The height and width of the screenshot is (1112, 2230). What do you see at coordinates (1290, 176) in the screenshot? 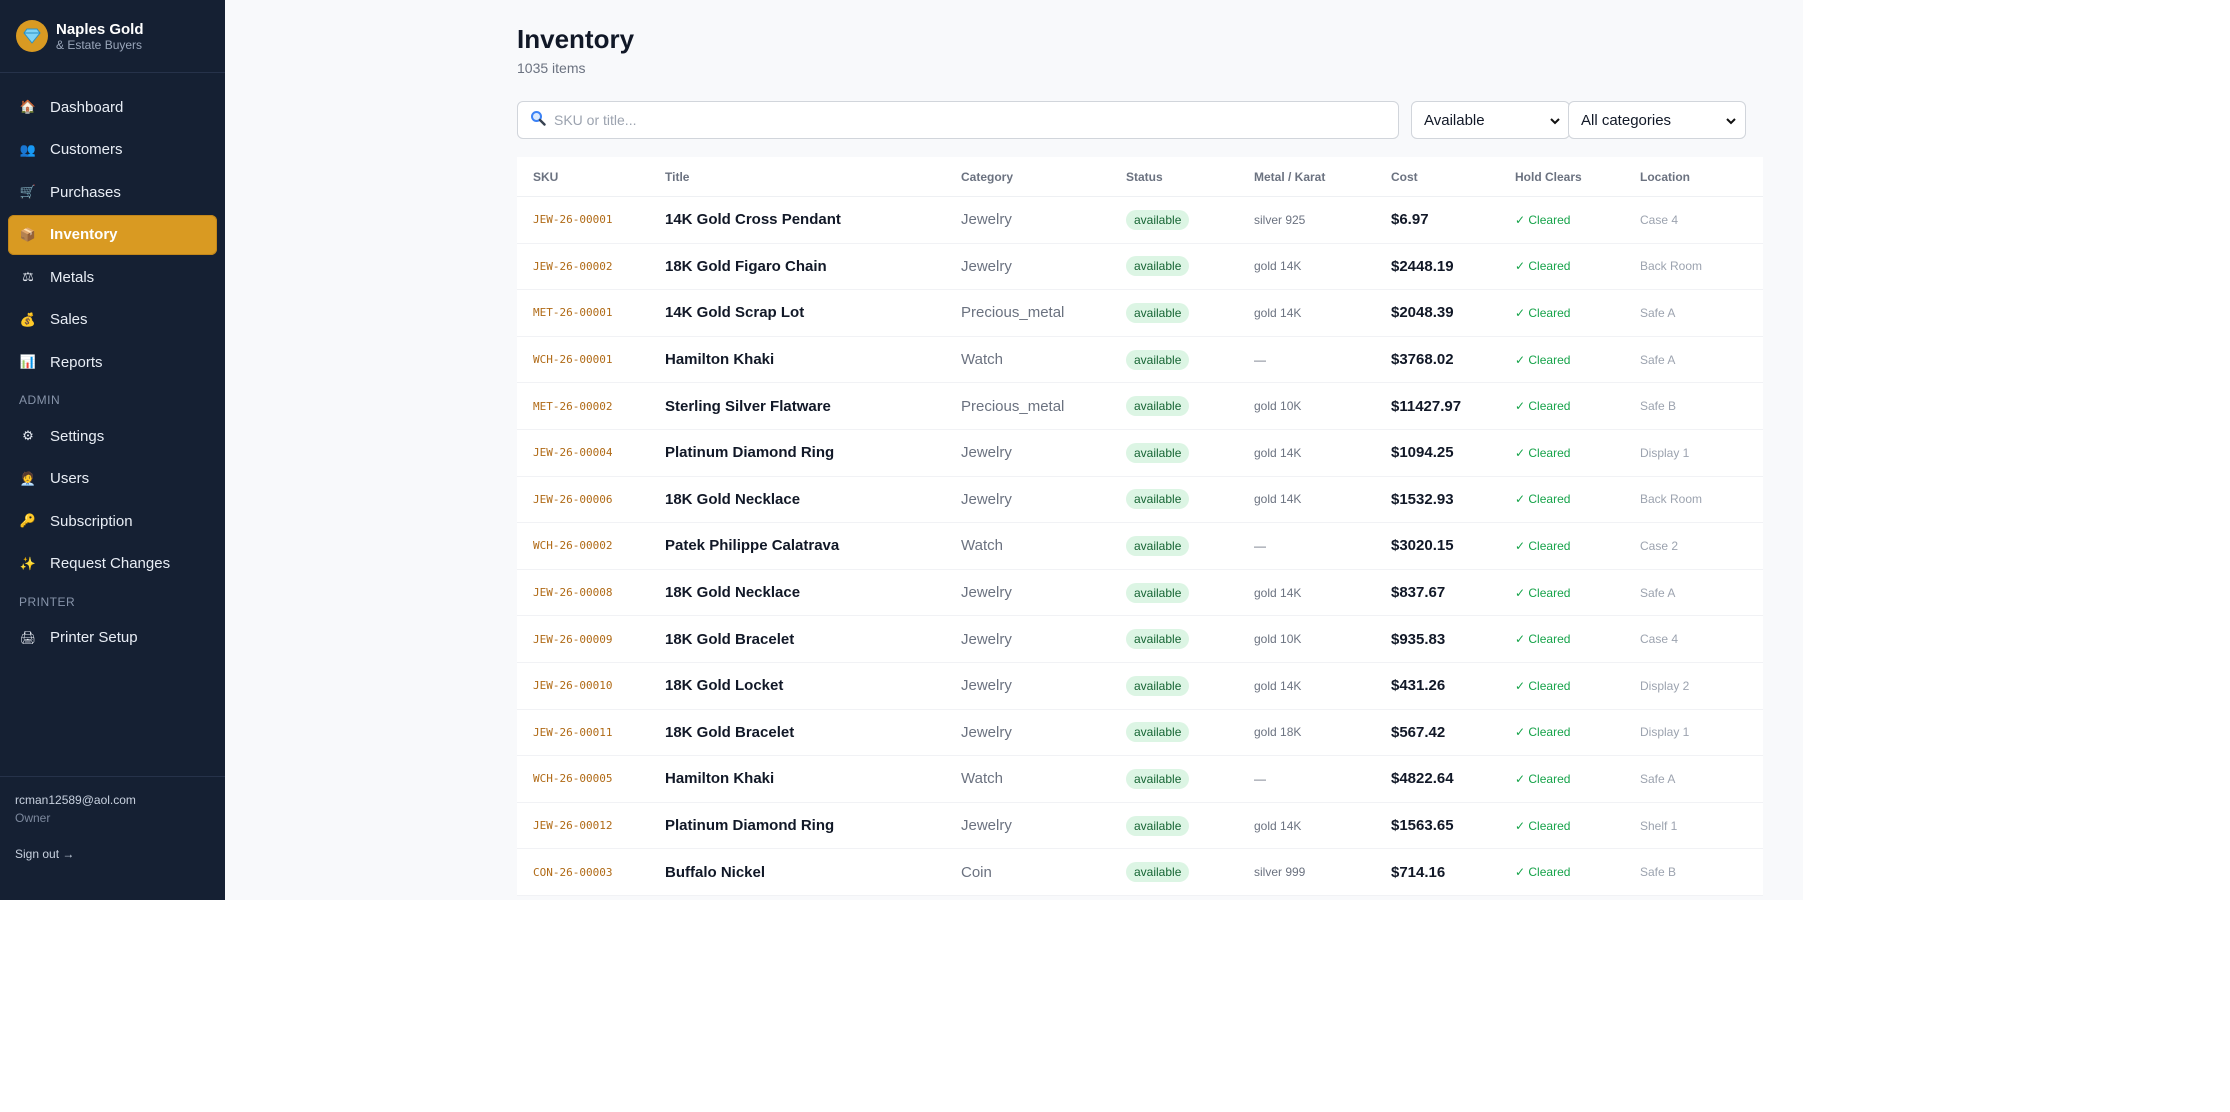
I see `column-header: Metal / Karat` at bounding box center [1290, 176].